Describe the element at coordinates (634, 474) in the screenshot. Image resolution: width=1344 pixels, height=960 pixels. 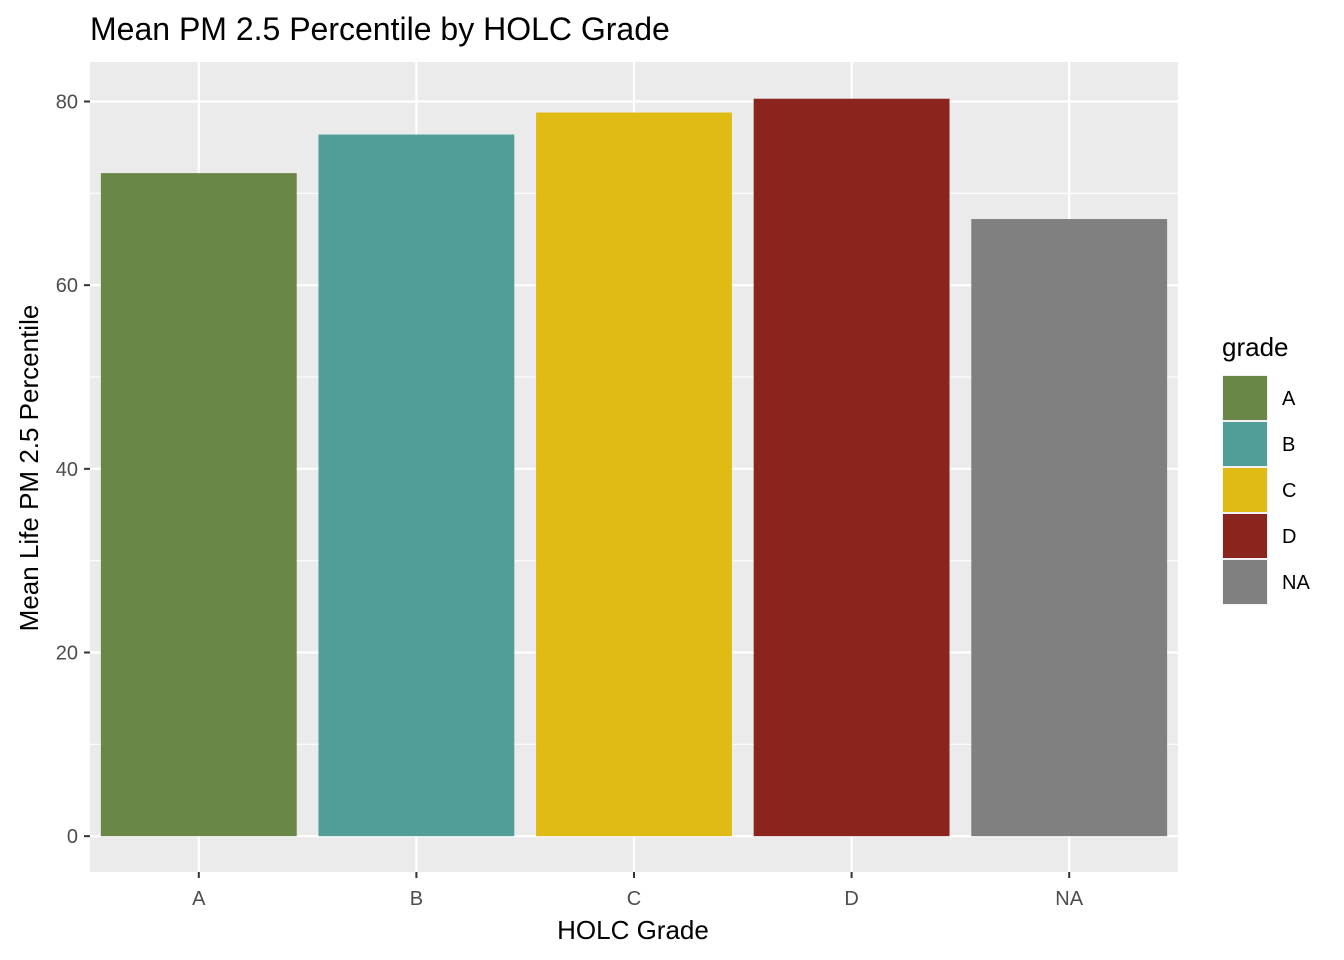
I see `bar-c` at that location.